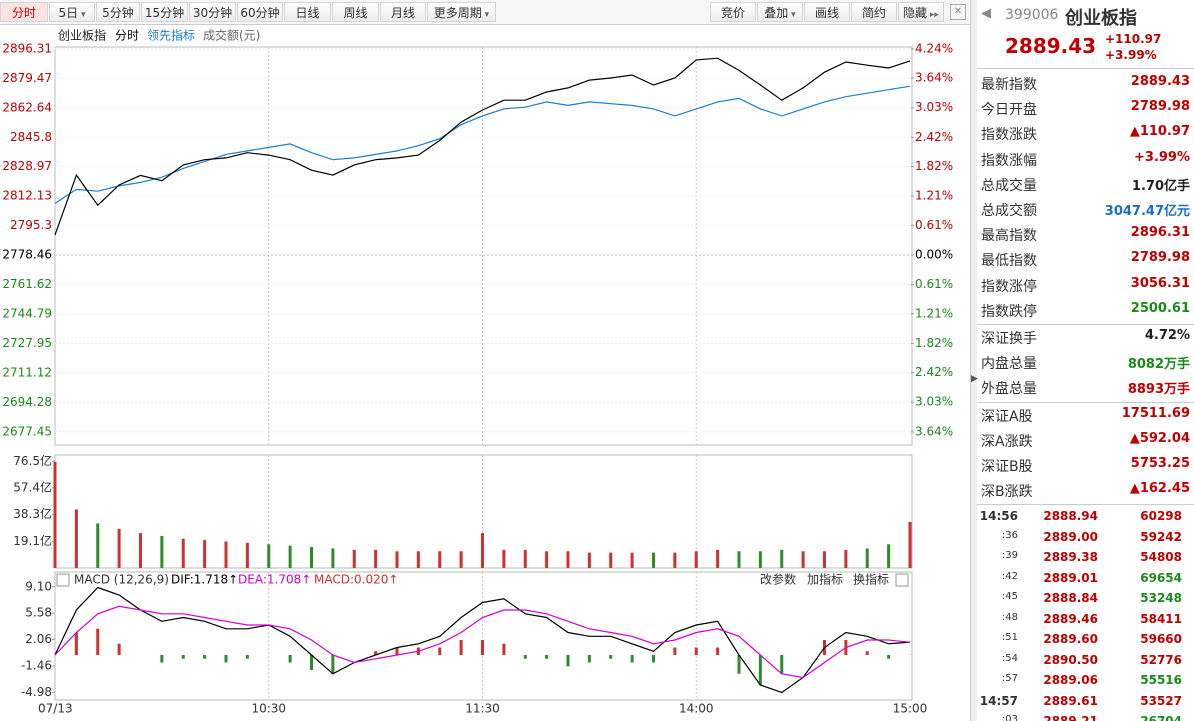  What do you see at coordinates (986, 13) in the screenshot?
I see `prev-arrow: ◀` at bounding box center [986, 13].